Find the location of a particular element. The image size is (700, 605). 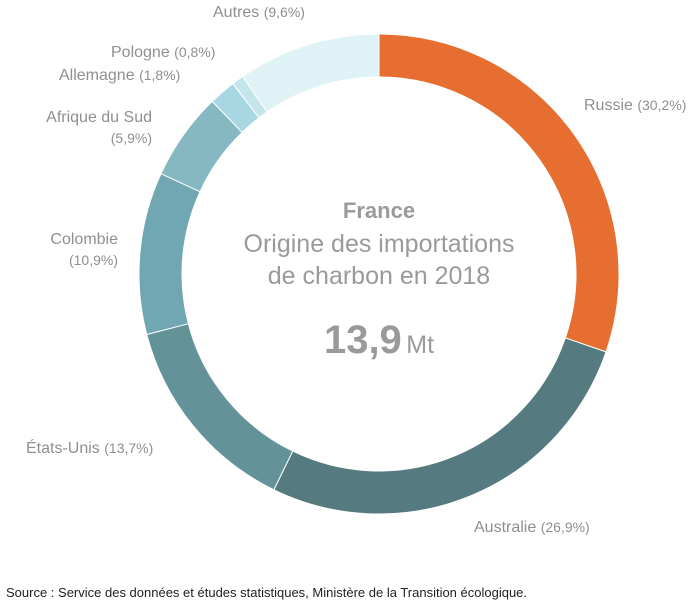

label-name: Allemagne is located at coordinates (97, 75).